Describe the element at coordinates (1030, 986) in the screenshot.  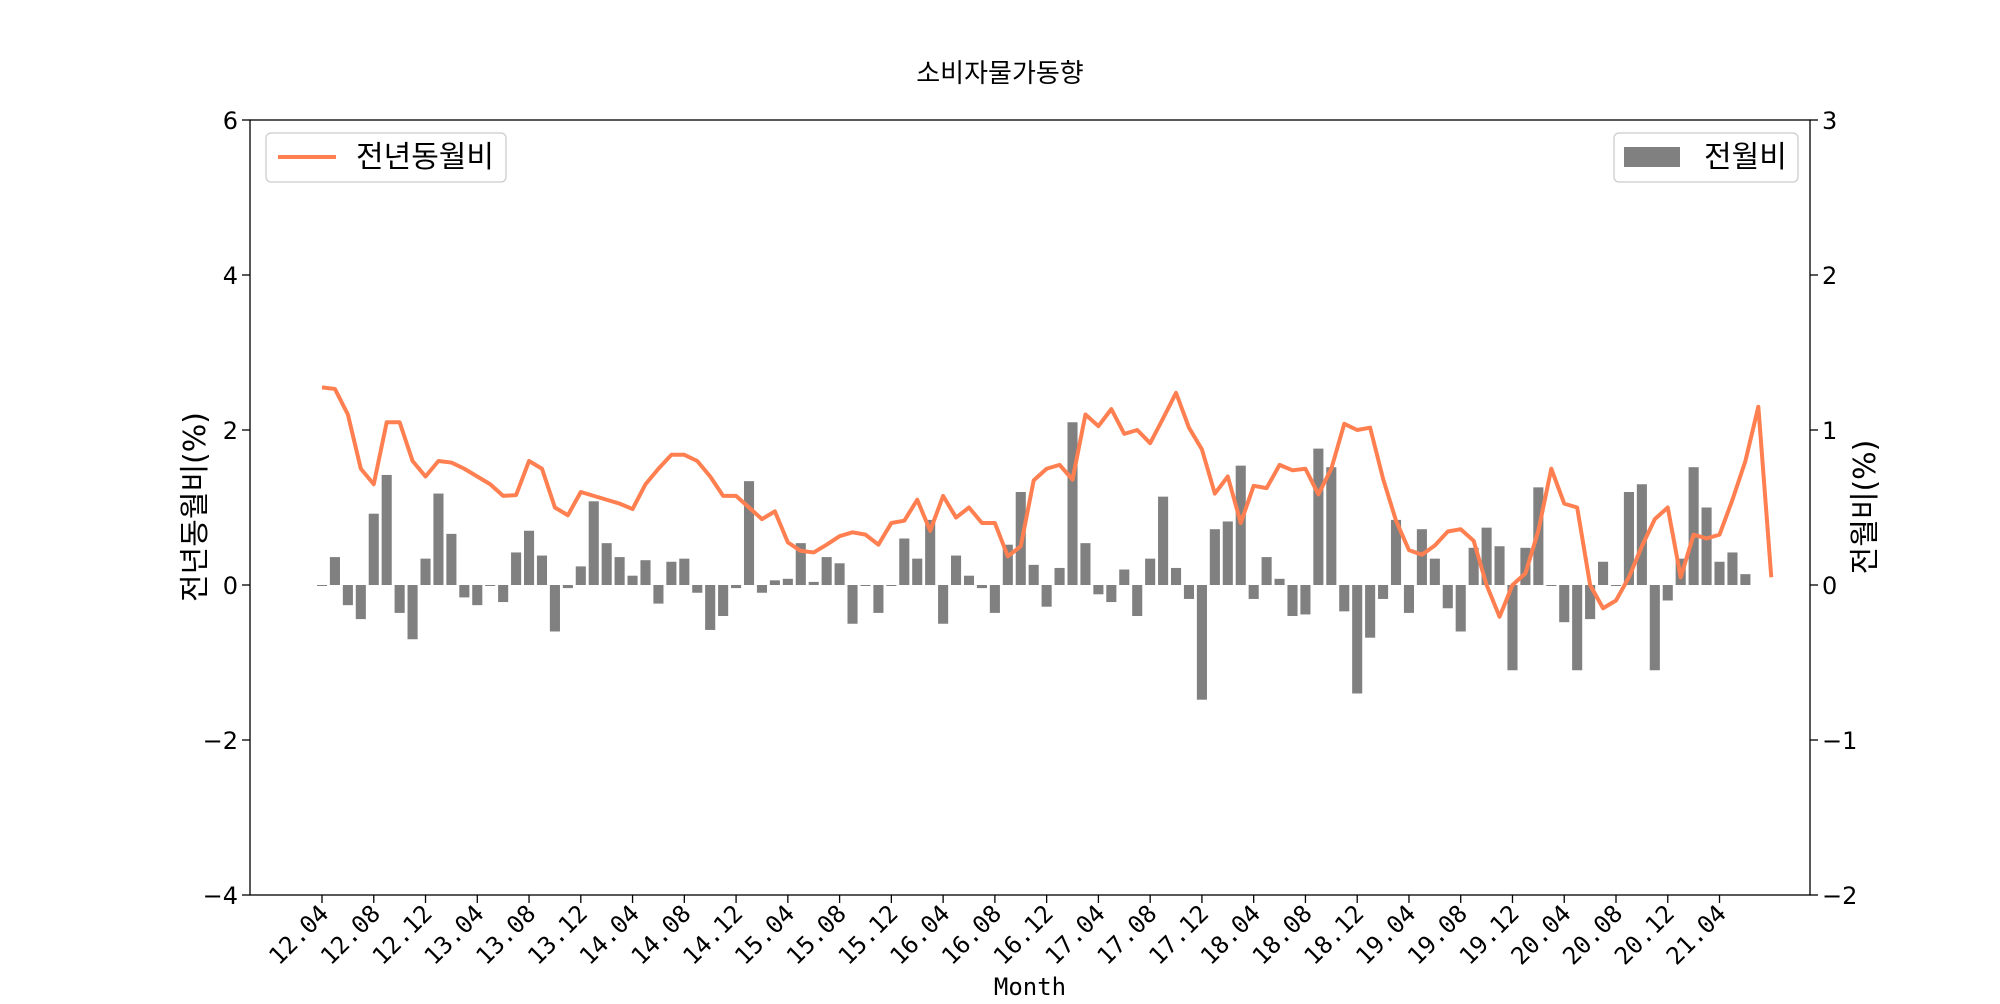
I see `x-axis-label: Month` at that location.